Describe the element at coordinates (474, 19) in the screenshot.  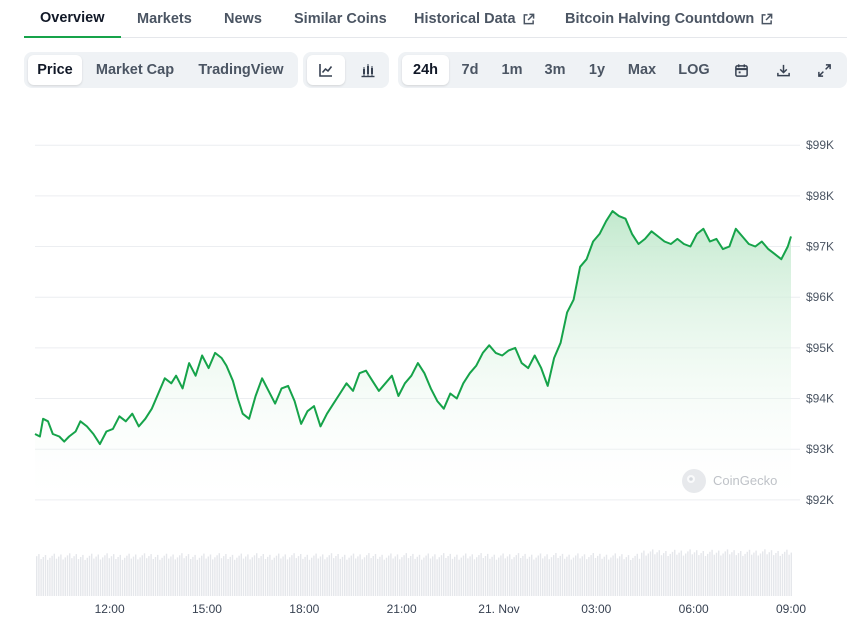
I see `tab-historical-data: Historical Data` at that location.